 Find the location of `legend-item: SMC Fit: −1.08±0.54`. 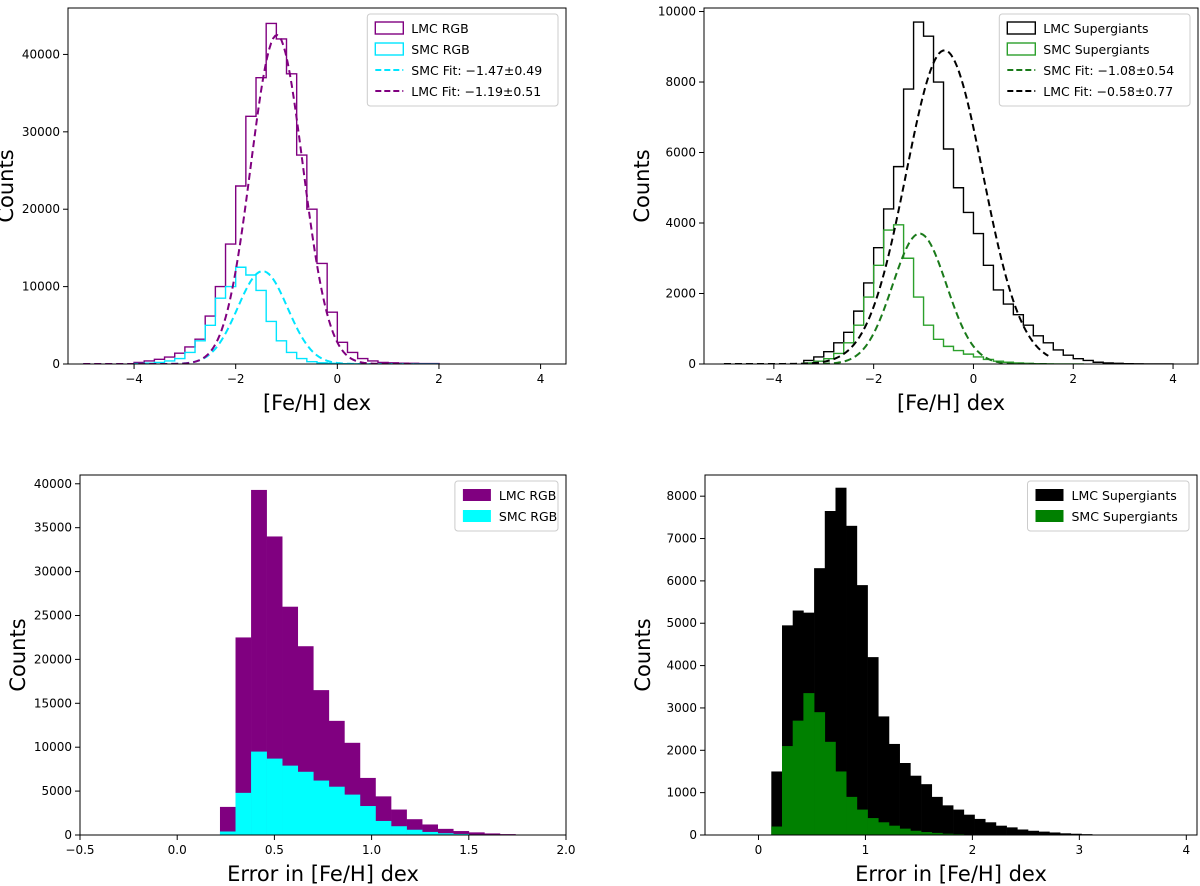

legend-item: SMC Fit: −1.08±0.54 is located at coordinates (1090, 70).